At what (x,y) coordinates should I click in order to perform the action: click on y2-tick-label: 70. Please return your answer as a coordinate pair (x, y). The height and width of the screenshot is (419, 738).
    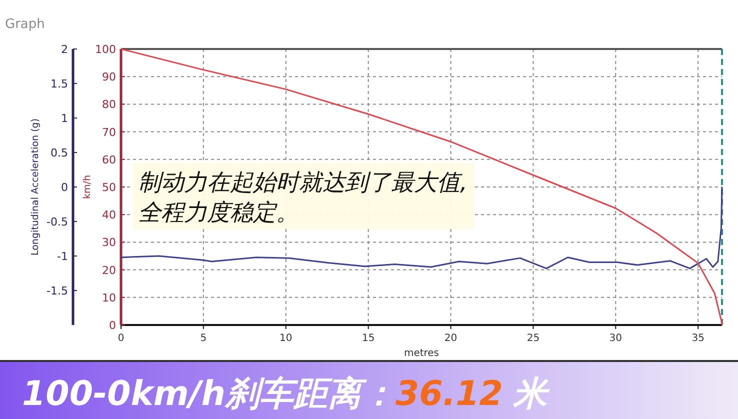
    Looking at the image, I should click on (109, 132).